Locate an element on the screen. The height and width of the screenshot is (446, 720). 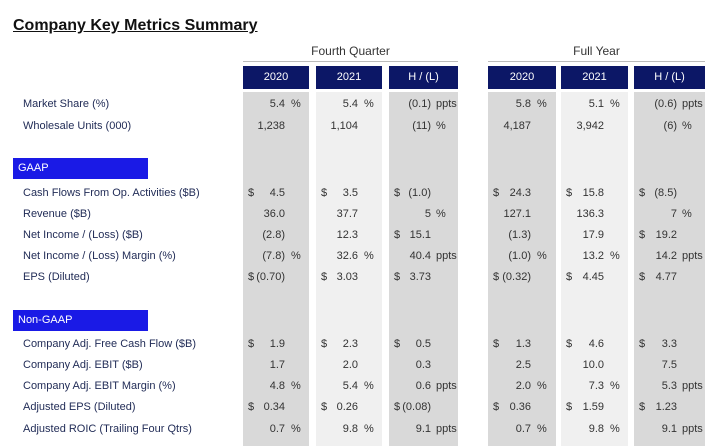
cell-value: 37.7 is located at coordinates (347, 214).